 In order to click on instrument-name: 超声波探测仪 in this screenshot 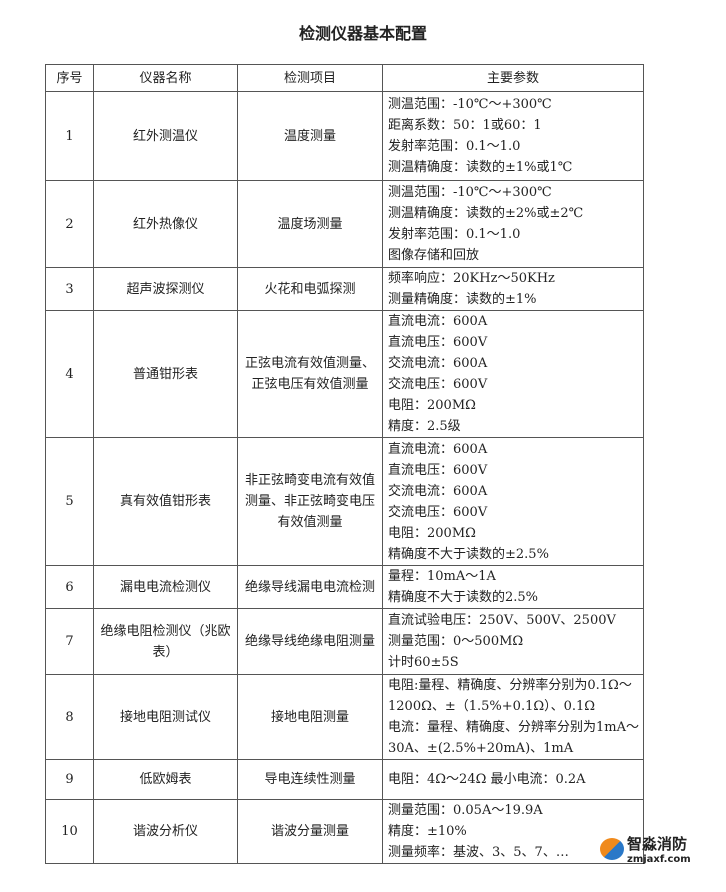, I will do `click(165, 289)`.